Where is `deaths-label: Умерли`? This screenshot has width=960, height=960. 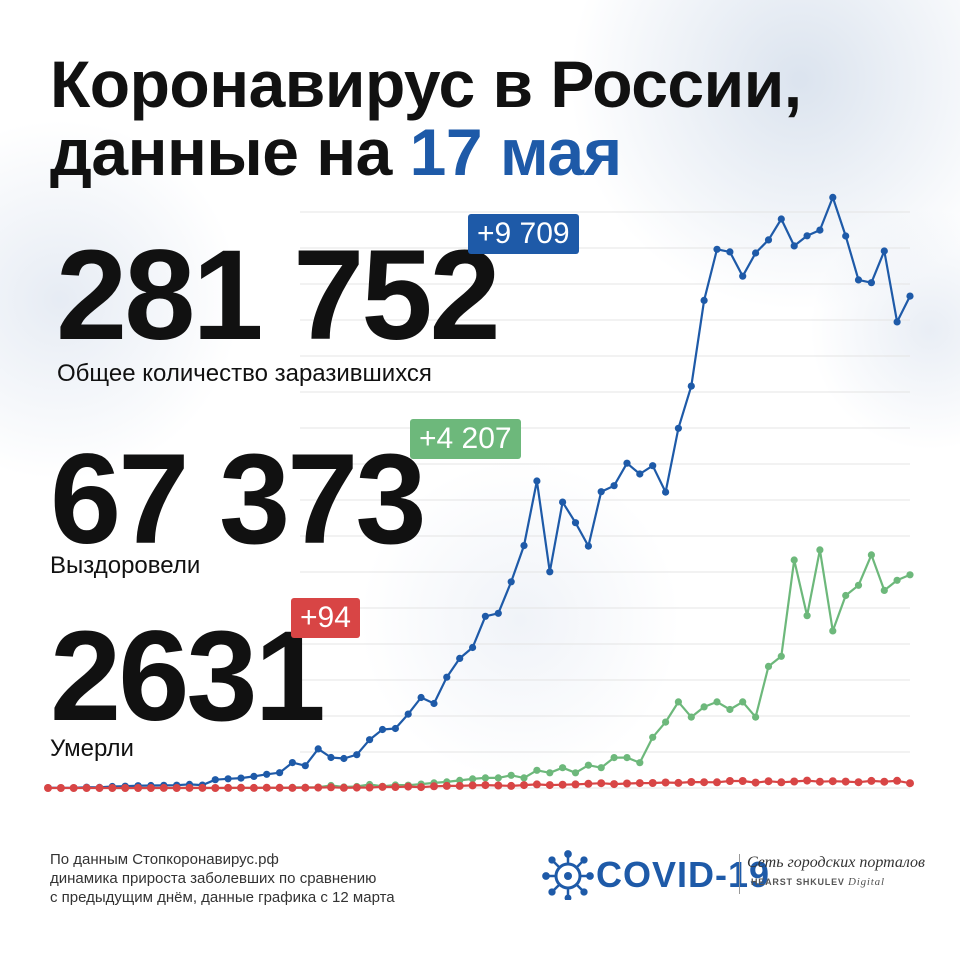 deaths-label: Умерли is located at coordinates (92, 748).